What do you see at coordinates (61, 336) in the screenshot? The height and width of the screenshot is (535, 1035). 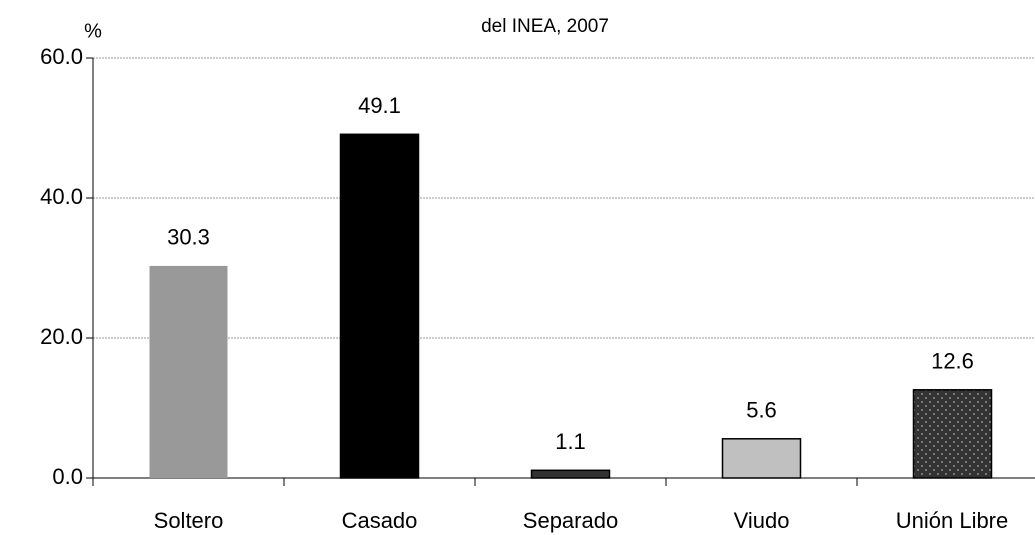 I see `y-tick-label: 20.0` at bounding box center [61, 336].